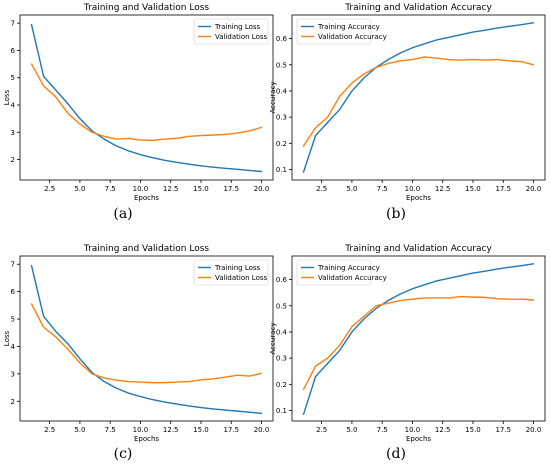 Image resolution: width=550 pixels, height=468 pixels. What do you see at coordinates (13, 78) in the screenshot?
I see `y-tick-label: 5` at bounding box center [13, 78].